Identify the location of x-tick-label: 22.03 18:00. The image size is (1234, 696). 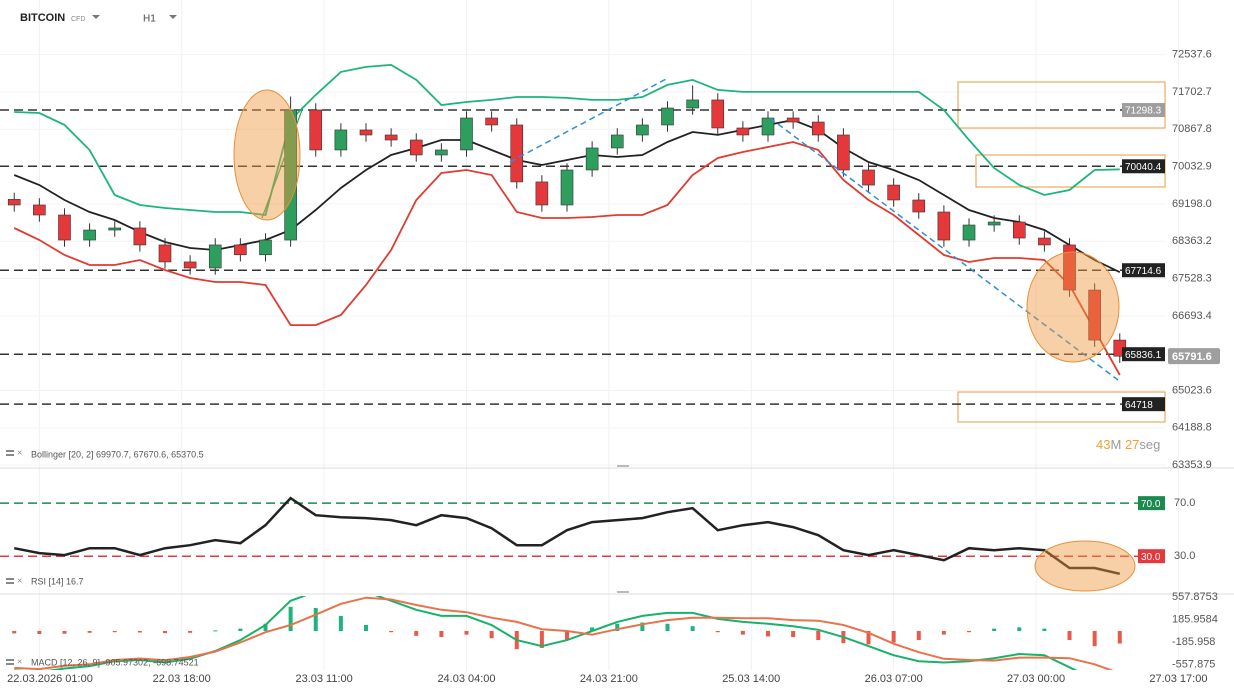
(182, 679).